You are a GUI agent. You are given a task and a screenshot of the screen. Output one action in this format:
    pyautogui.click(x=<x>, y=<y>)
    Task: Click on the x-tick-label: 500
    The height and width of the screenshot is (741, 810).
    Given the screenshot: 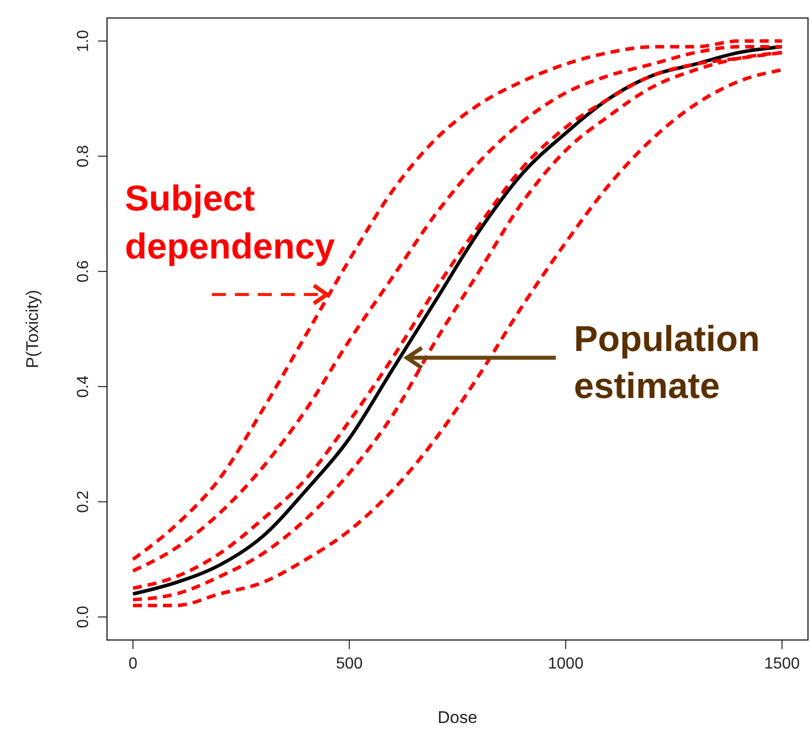 What is the action you would take?
    pyautogui.click(x=349, y=663)
    